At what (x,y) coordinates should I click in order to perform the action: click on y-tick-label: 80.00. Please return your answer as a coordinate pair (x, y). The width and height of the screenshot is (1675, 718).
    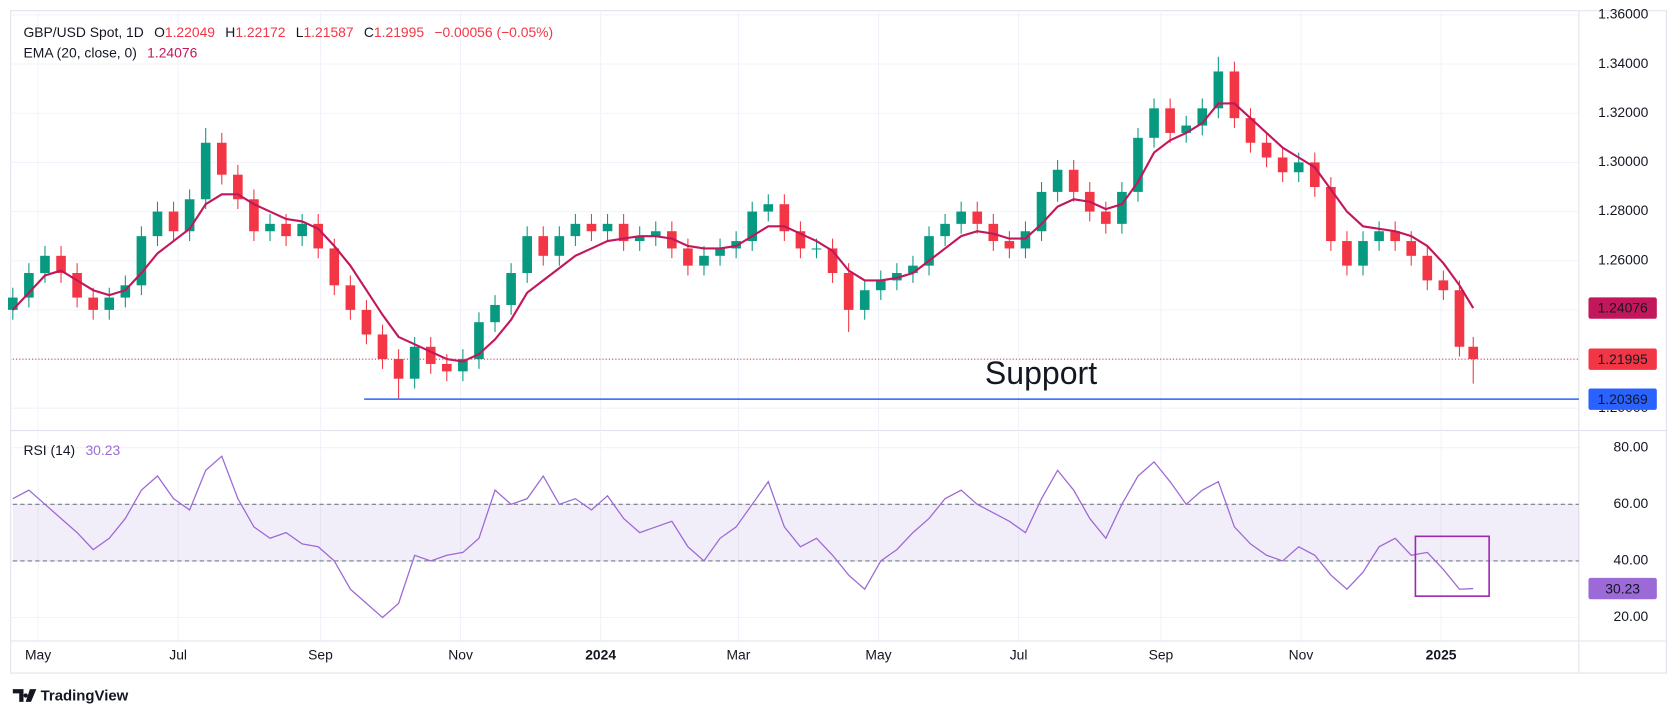
    Looking at the image, I should click on (1631, 446).